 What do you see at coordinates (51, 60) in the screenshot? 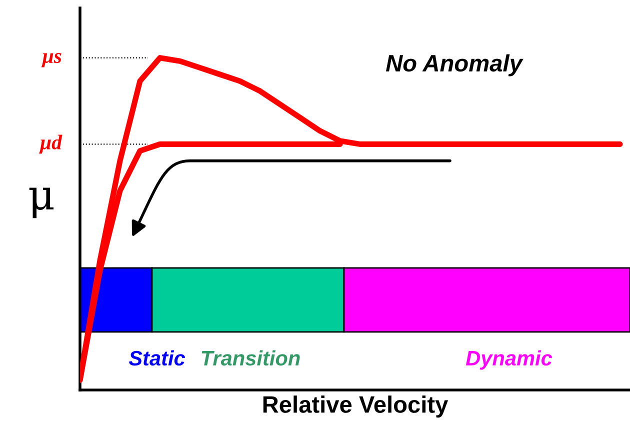
I see `ref-line-label: μs` at bounding box center [51, 60].